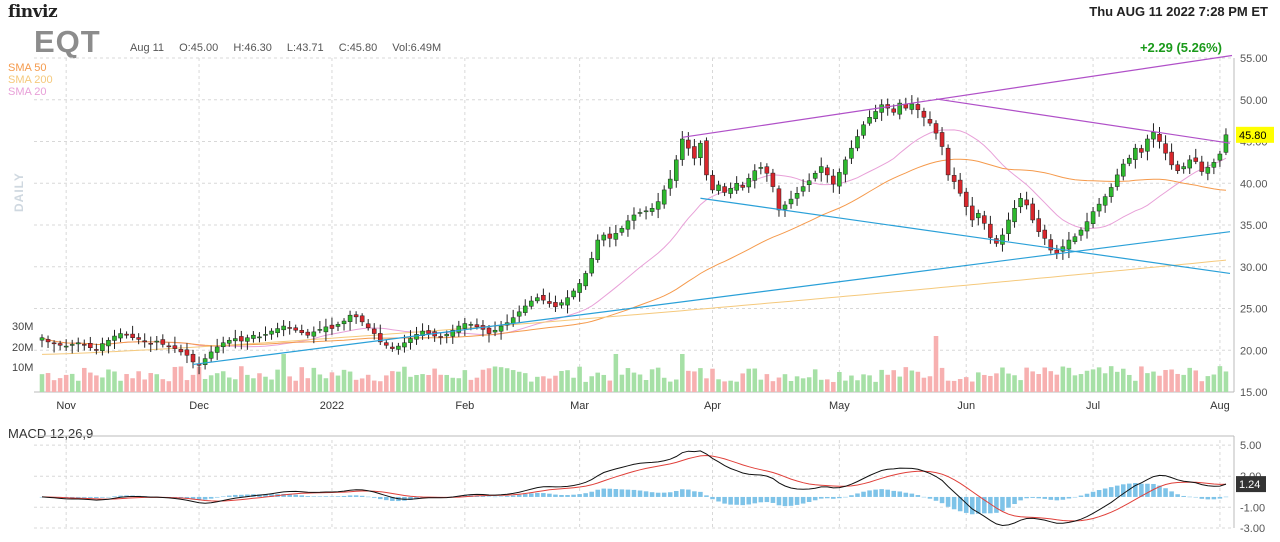 The width and height of the screenshot is (1280, 542). What do you see at coordinates (30, 80) in the screenshot?
I see `legend-sma200: SMA 200` at bounding box center [30, 80].